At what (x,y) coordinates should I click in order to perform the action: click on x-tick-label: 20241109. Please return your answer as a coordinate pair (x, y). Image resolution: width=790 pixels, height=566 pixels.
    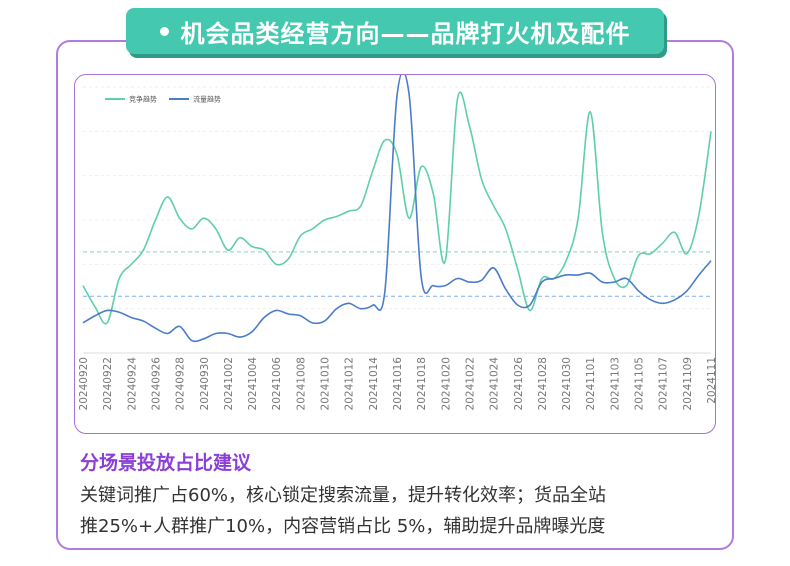
    Looking at the image, I should click on (688, 383).